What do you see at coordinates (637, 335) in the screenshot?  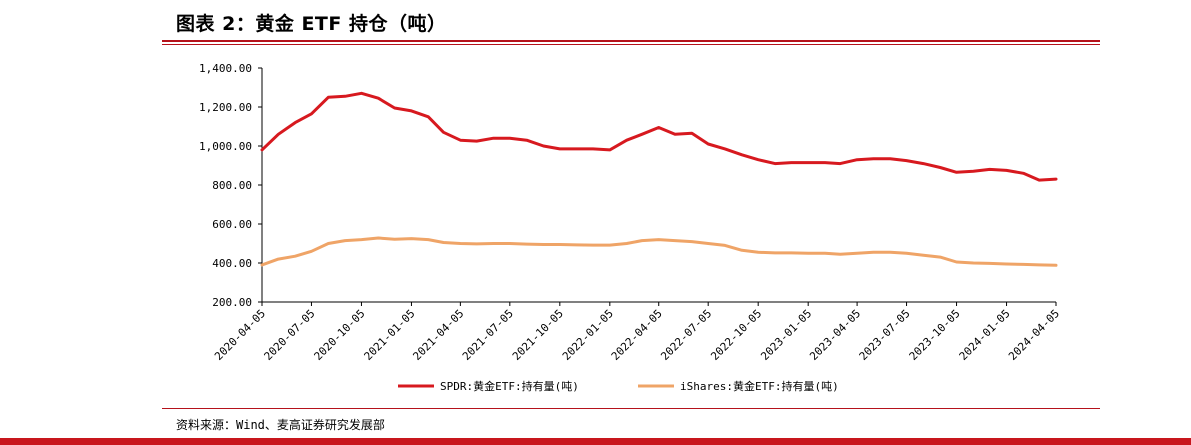 I see `x-tick-label: 2022-04-05` at bounding box center [637, 335].